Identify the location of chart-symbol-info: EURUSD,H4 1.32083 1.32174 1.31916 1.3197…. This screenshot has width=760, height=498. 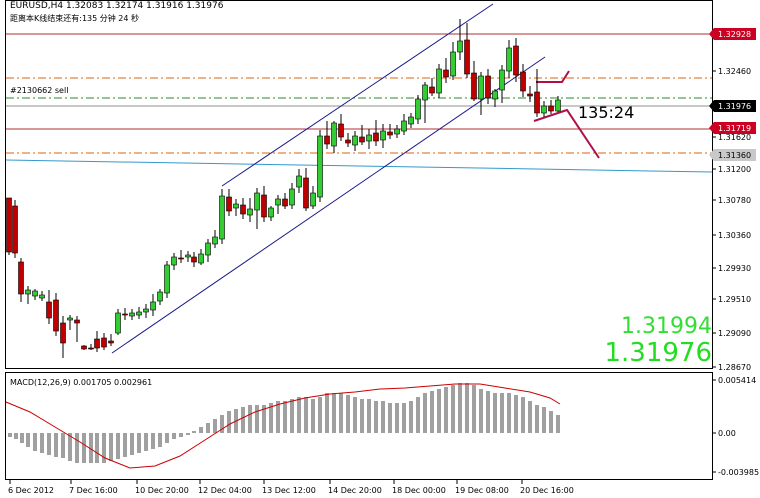
(117, 6).